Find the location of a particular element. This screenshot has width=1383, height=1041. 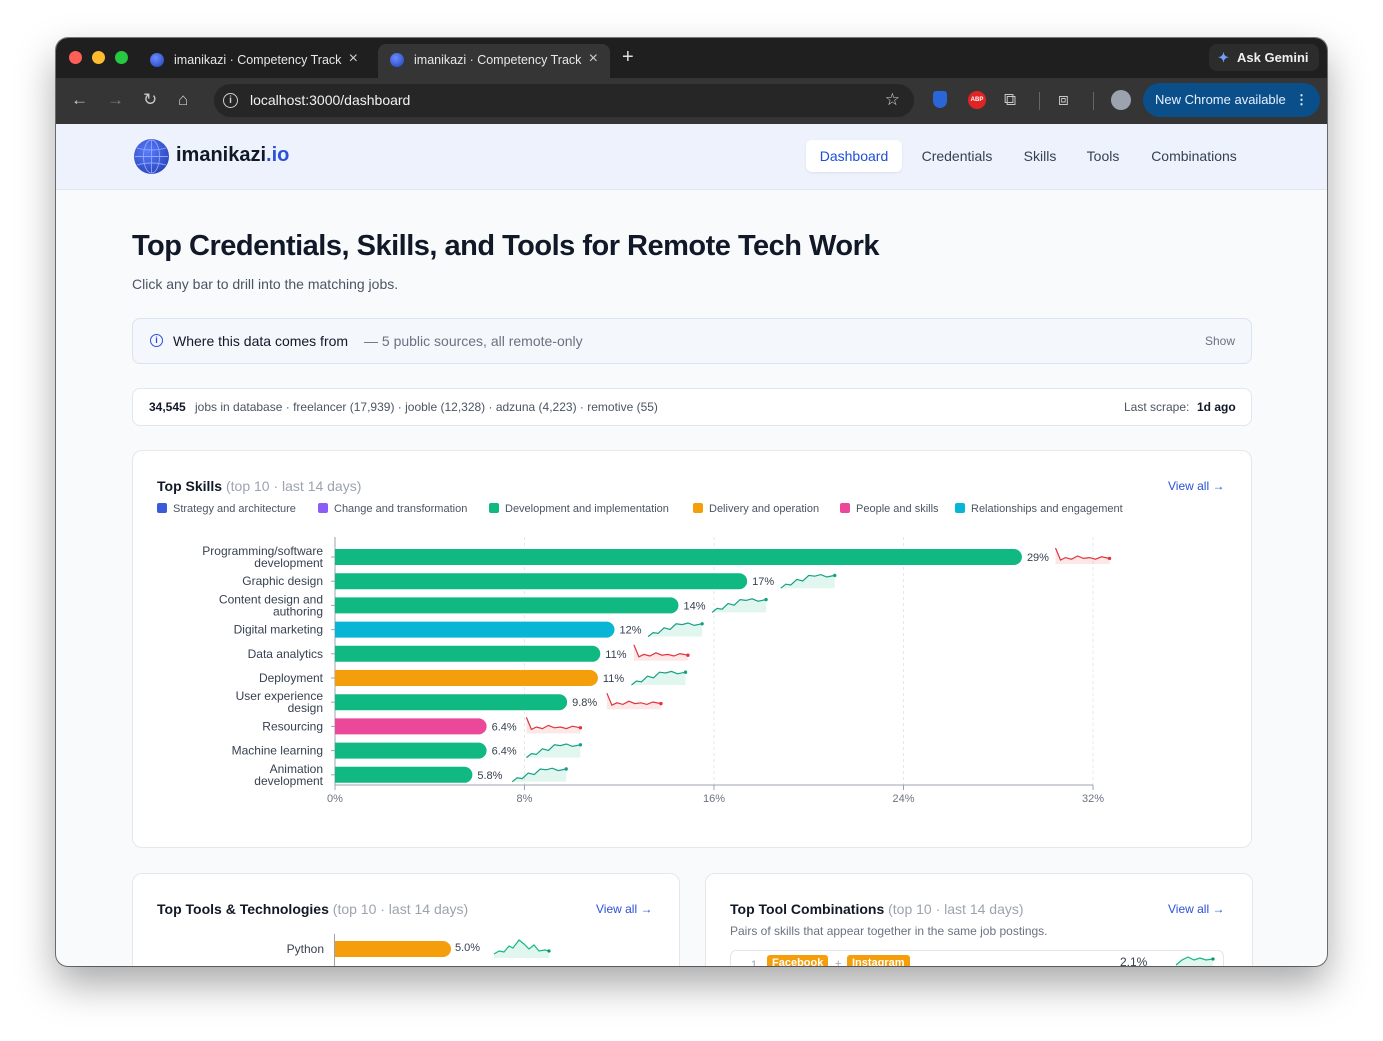

legend-item-delivery: Delivery and operation is located at coordinates (756, 509).